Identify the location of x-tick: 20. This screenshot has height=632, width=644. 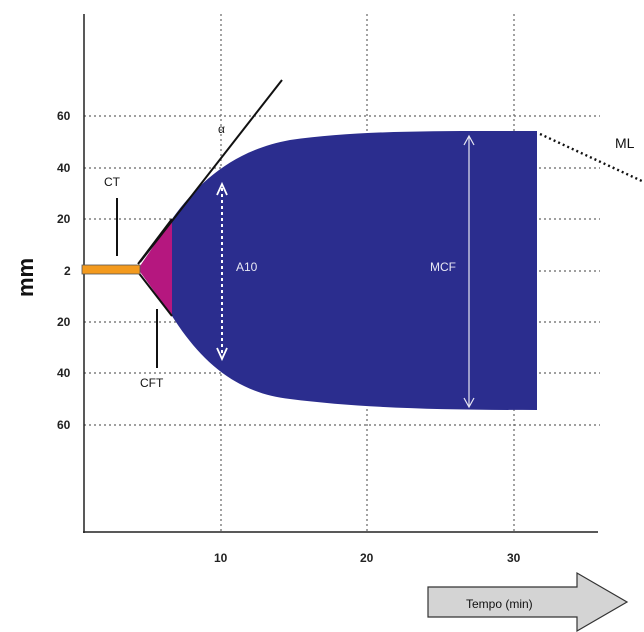
(367, 558).